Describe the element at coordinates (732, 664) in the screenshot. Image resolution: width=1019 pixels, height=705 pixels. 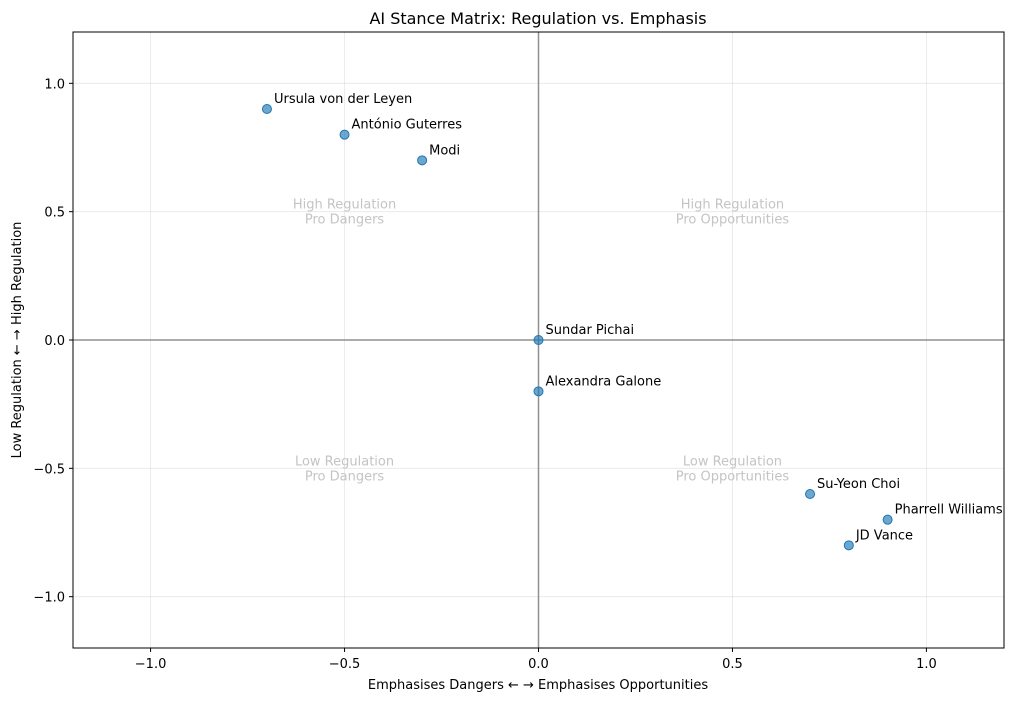
I see `x-tick-label: 0.5` at that location.